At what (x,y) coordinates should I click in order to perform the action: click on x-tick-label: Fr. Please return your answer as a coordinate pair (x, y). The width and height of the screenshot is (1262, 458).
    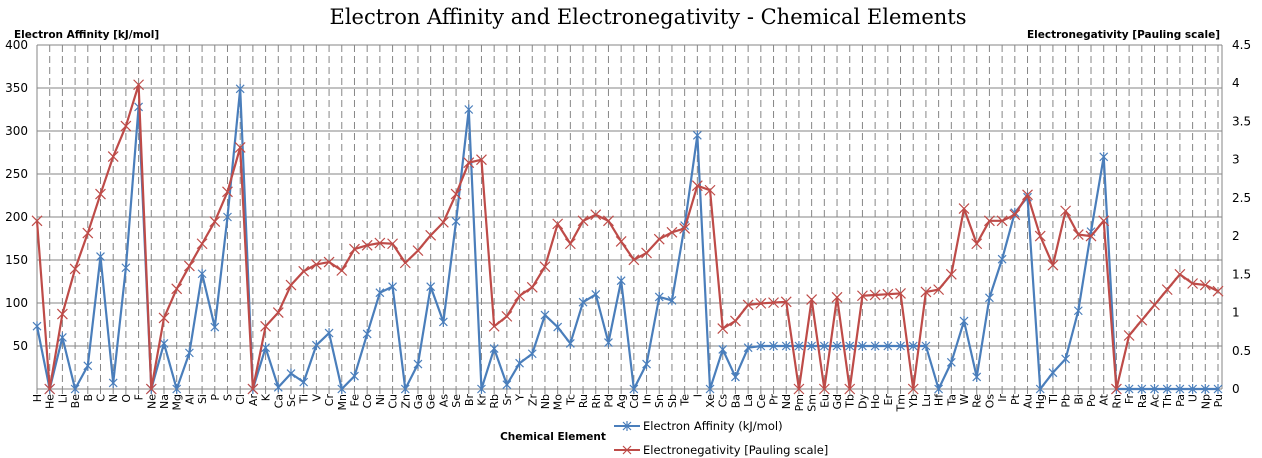
    Looking at the image, I should click on (1129, 399).